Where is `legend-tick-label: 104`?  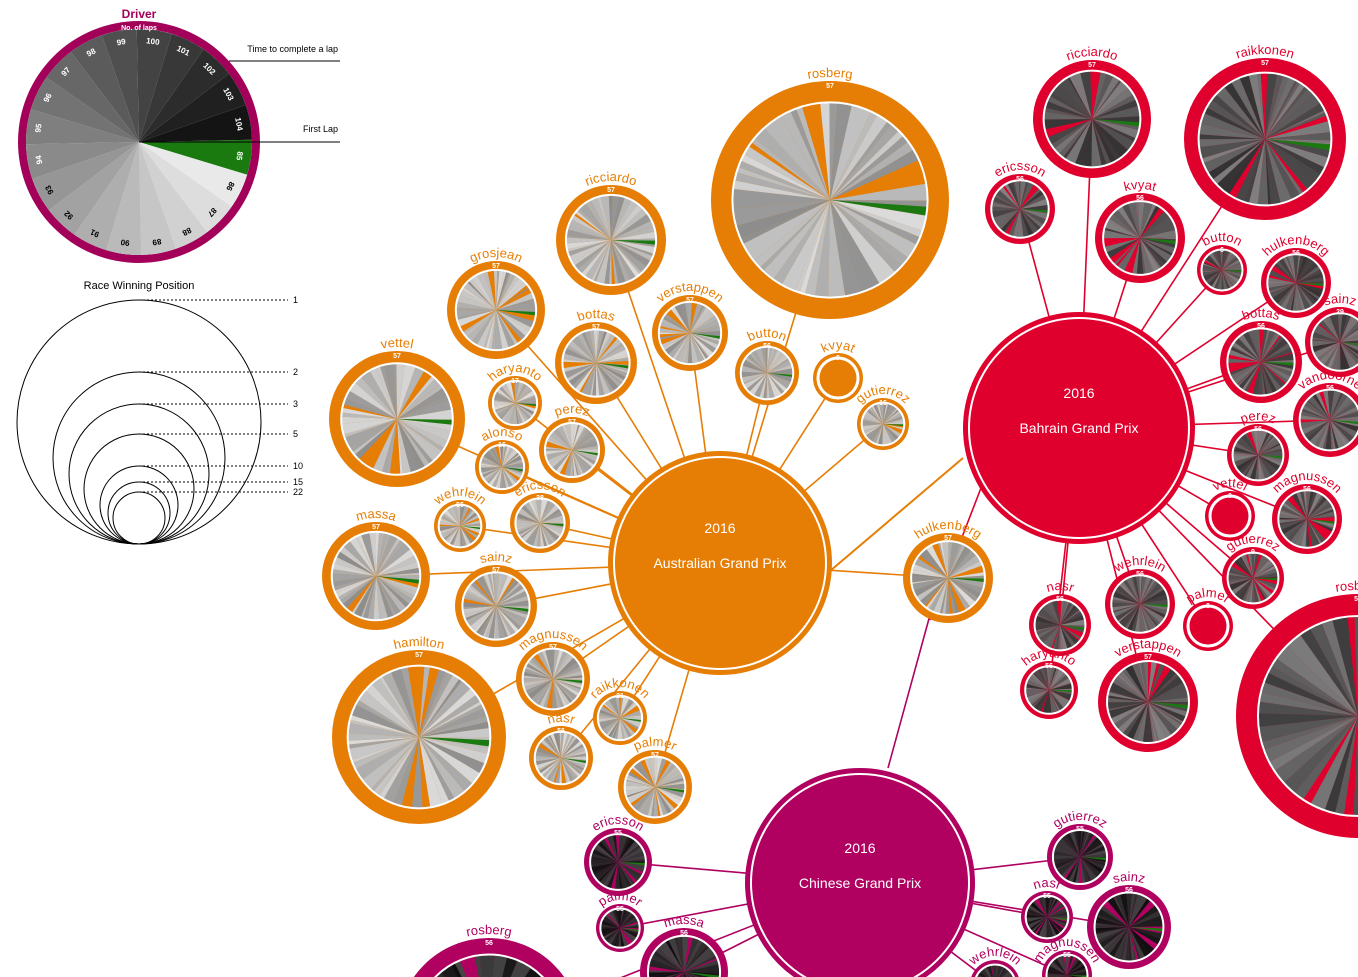 legend-tick-label: 104 is located at coordinates (238, 124).